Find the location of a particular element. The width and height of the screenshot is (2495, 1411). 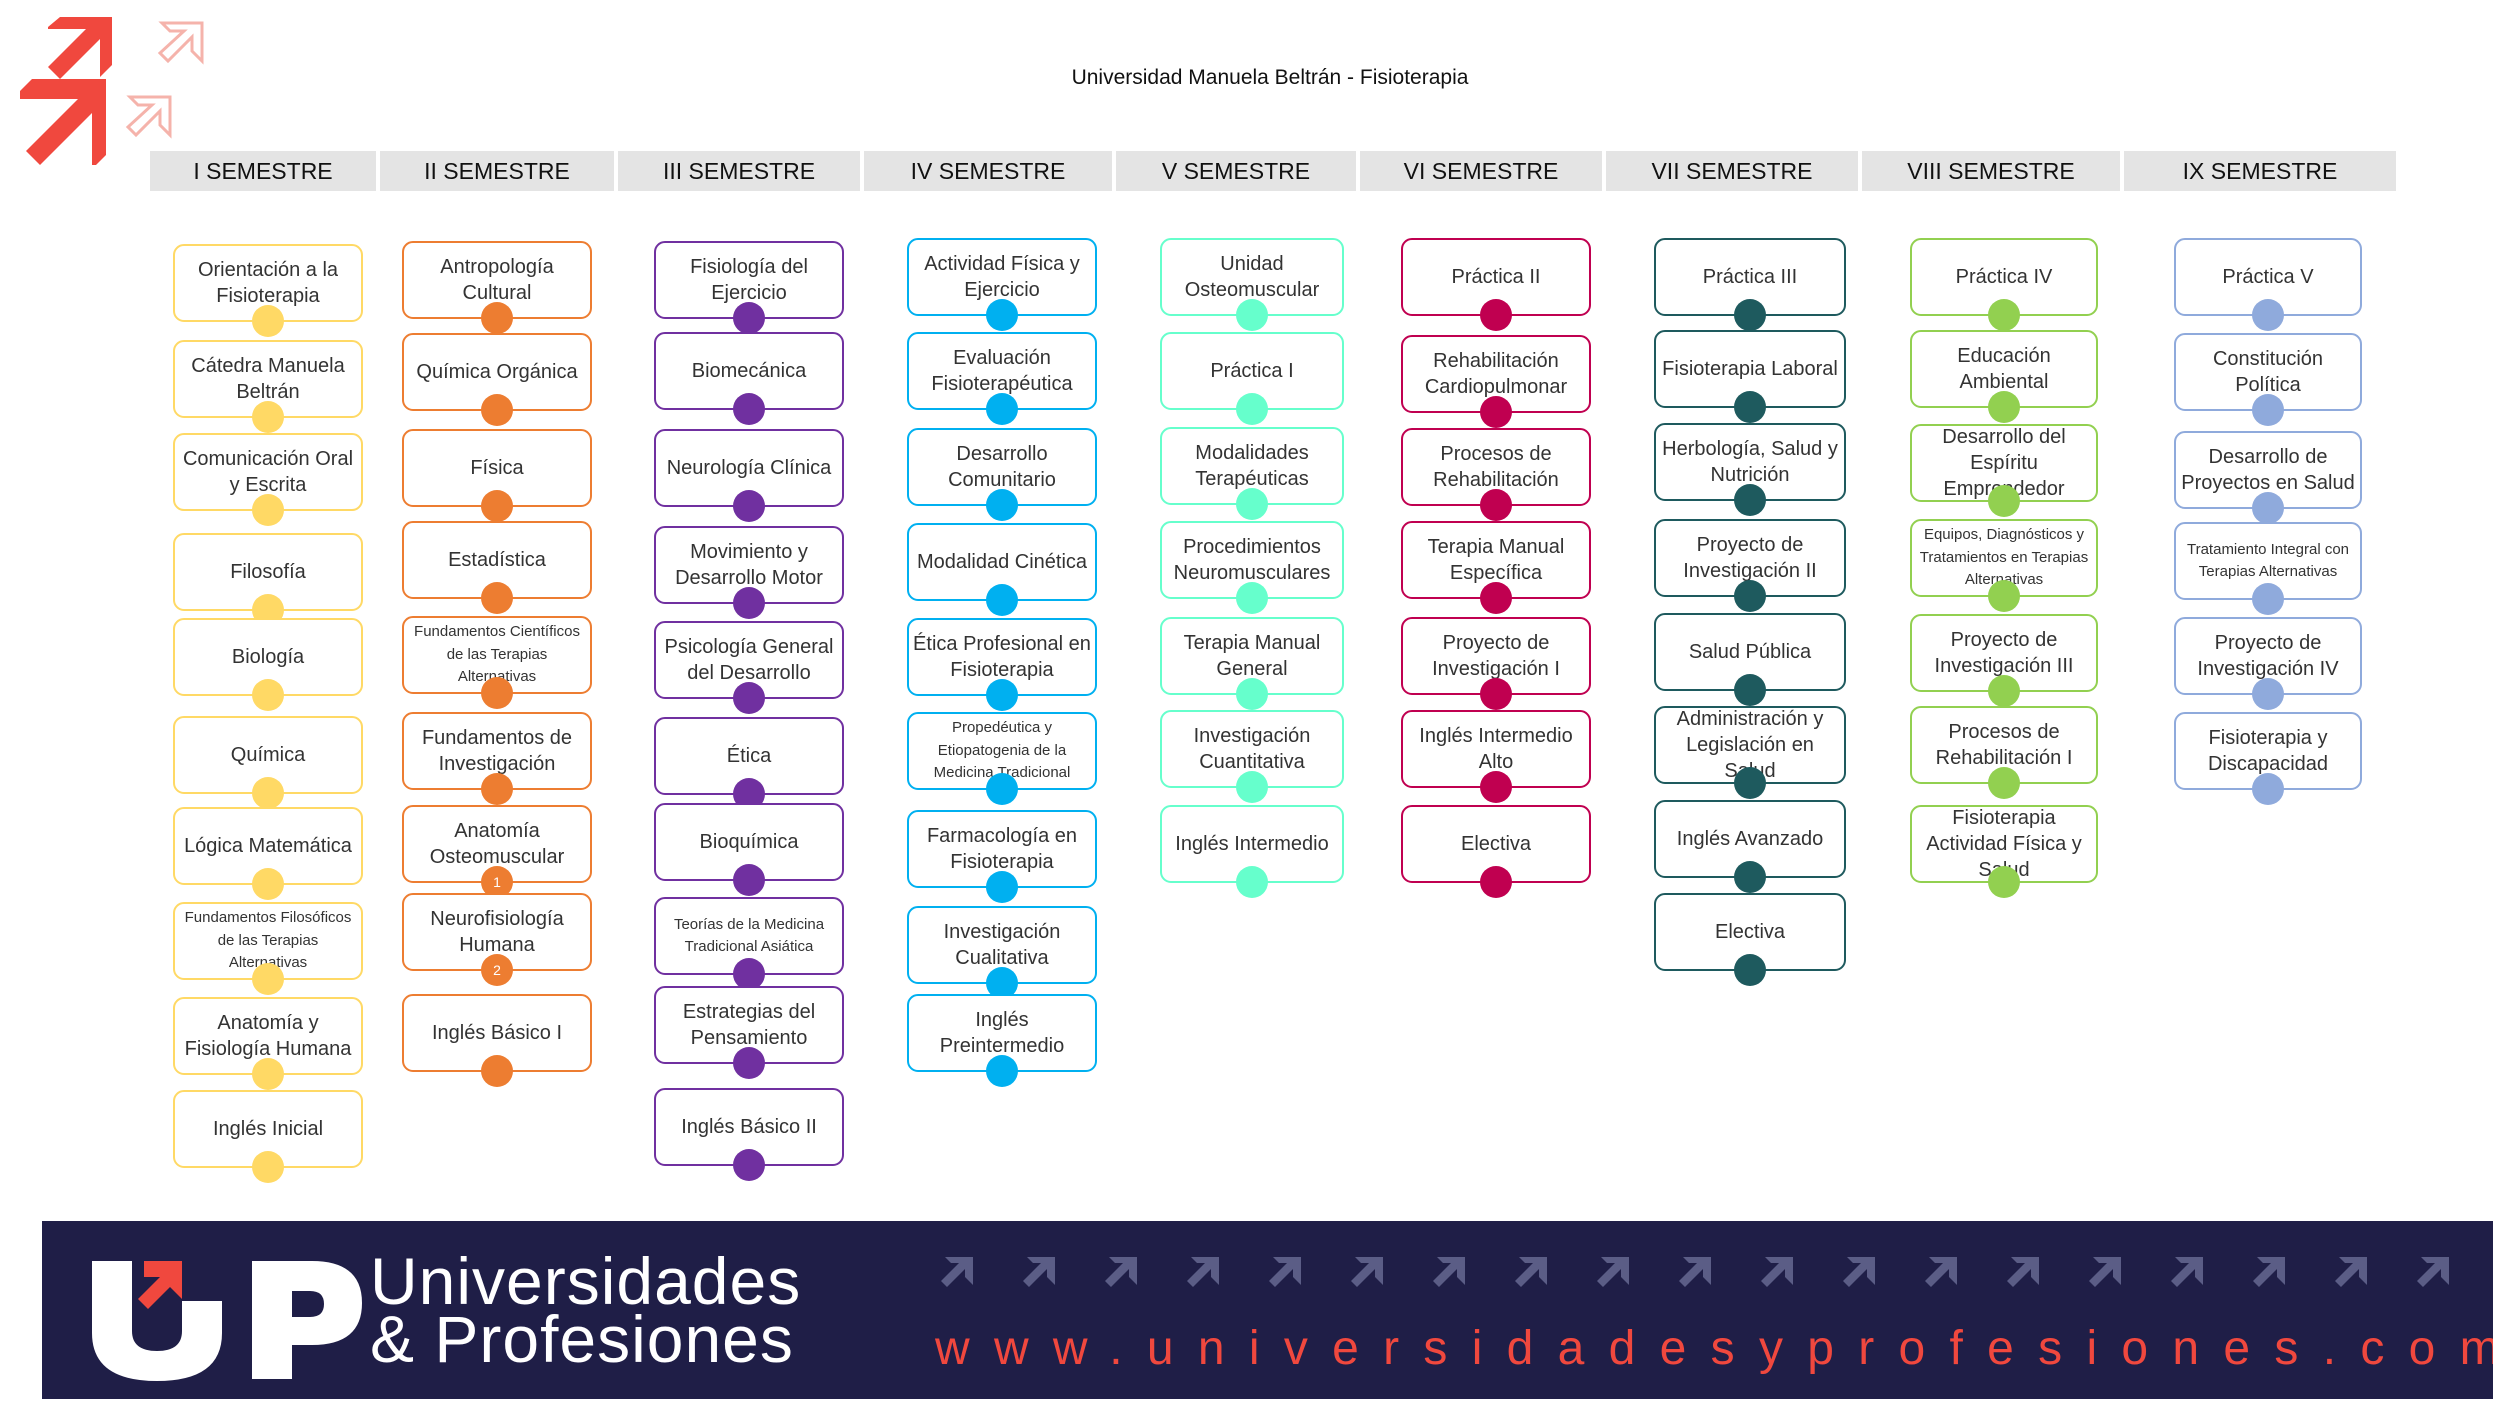

course-name: Práctica V is located at coordinates (2268, 277).